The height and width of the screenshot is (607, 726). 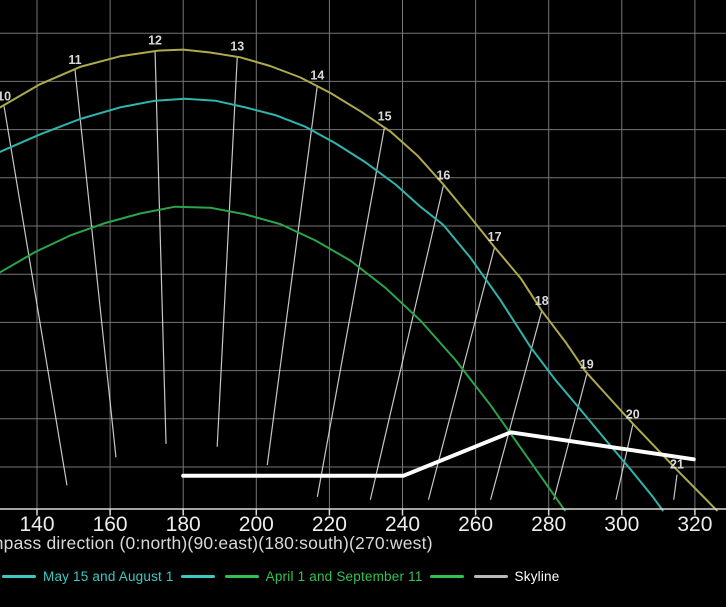 I want to click on hour-label-17: 17, so click(x=495, y=237).